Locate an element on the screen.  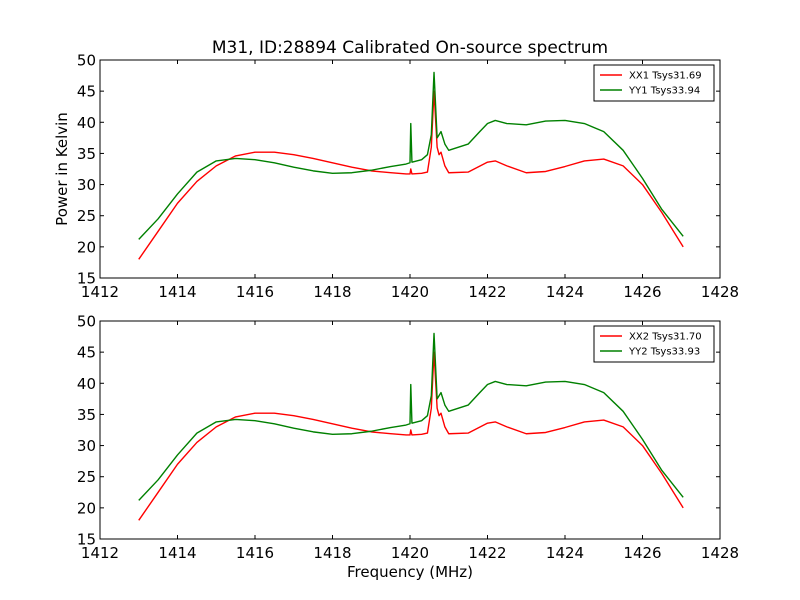
legend-label-1: XX1 Tsys31.69 is located at coordinates (665, 76).